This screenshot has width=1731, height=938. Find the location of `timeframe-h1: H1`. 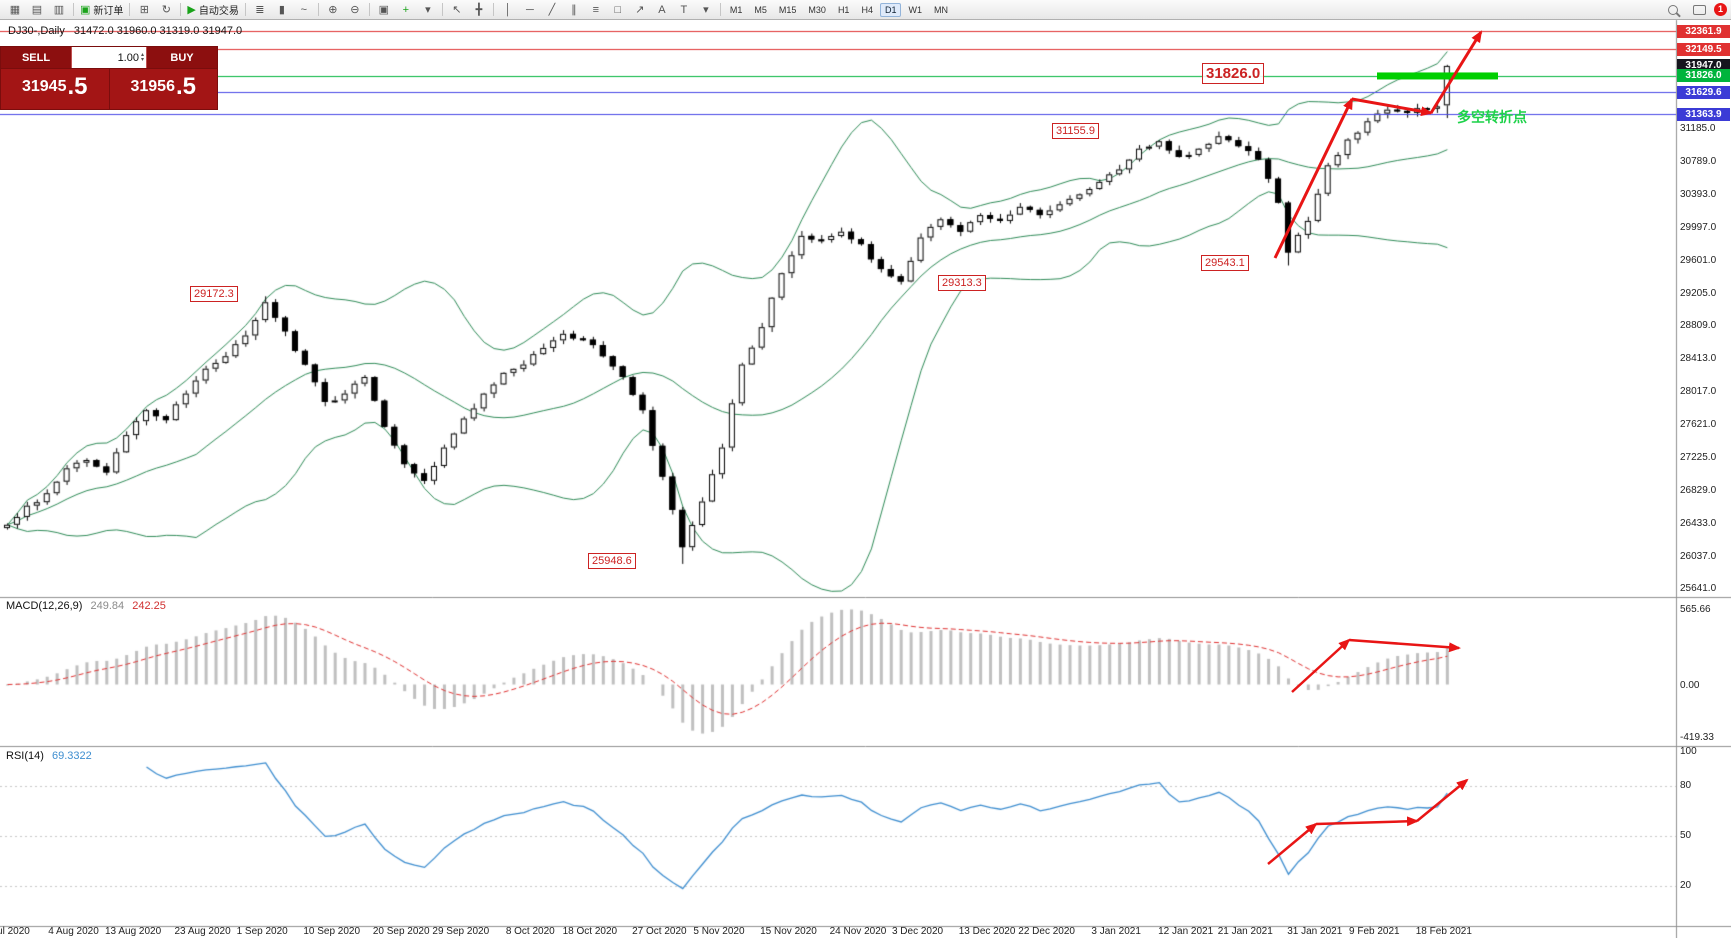

timeframe-h1: H1 is located at coordinates (843, 9).